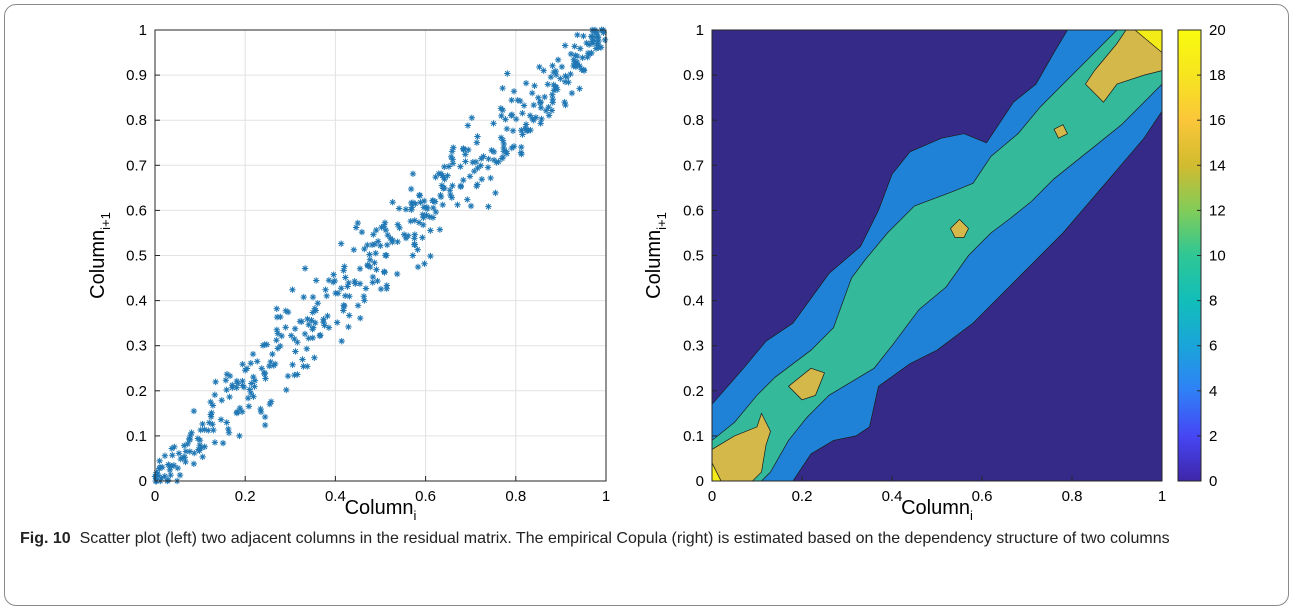  What do you see at coordinates (1213, 391) in the screenshot?
I see `colorbar-tick-label: 4` at bounding box center [1213, 391].